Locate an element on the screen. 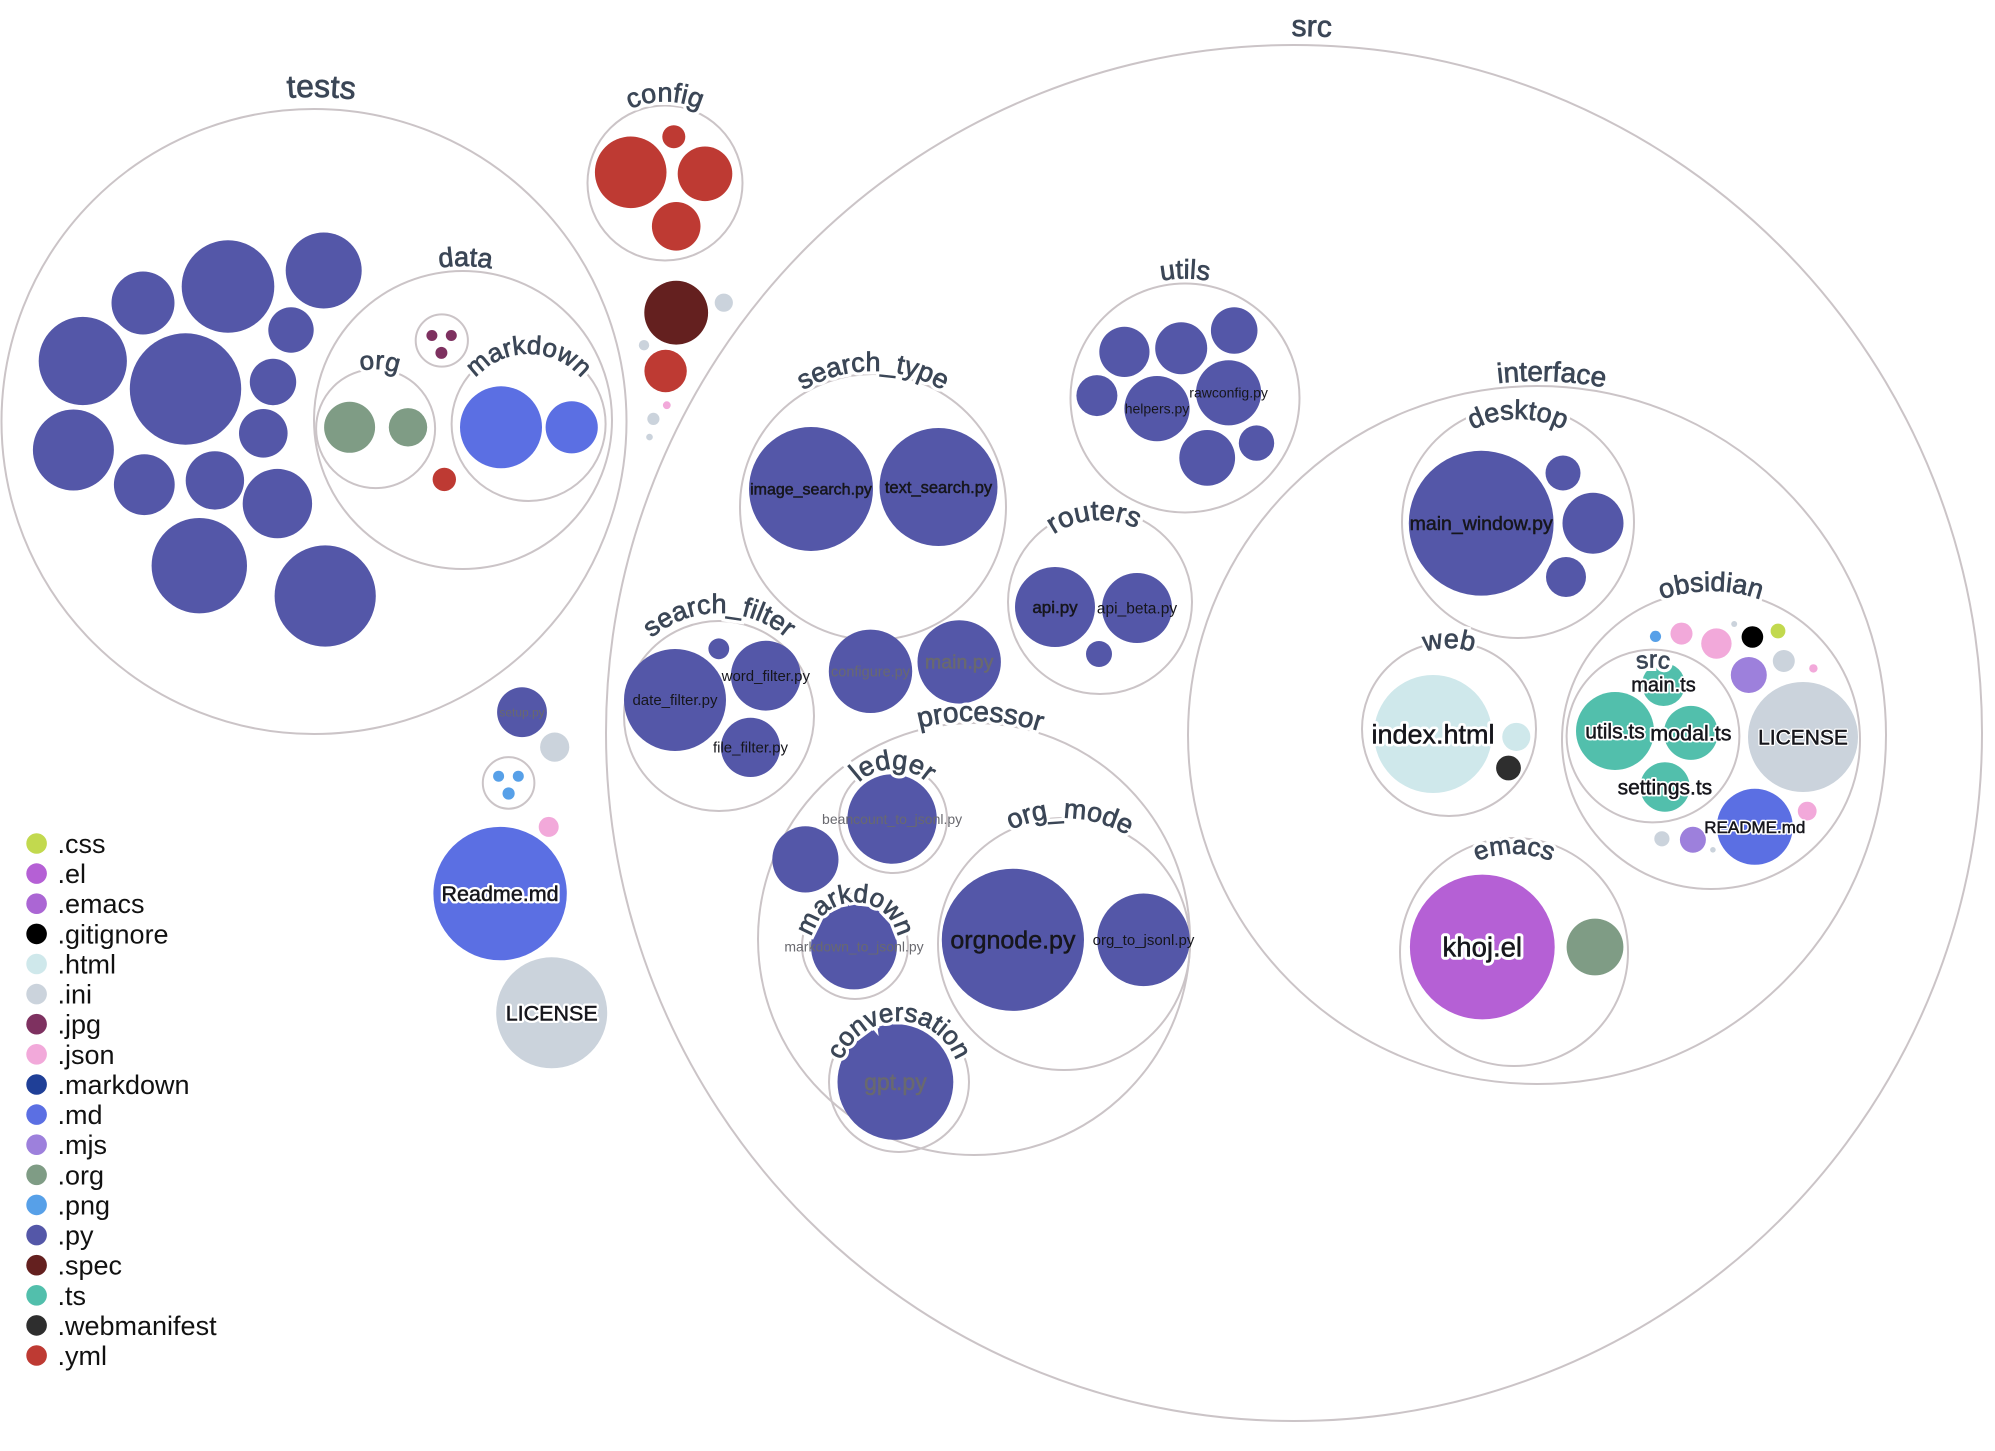  svg-text: web is located at coordinates (1448, 640).